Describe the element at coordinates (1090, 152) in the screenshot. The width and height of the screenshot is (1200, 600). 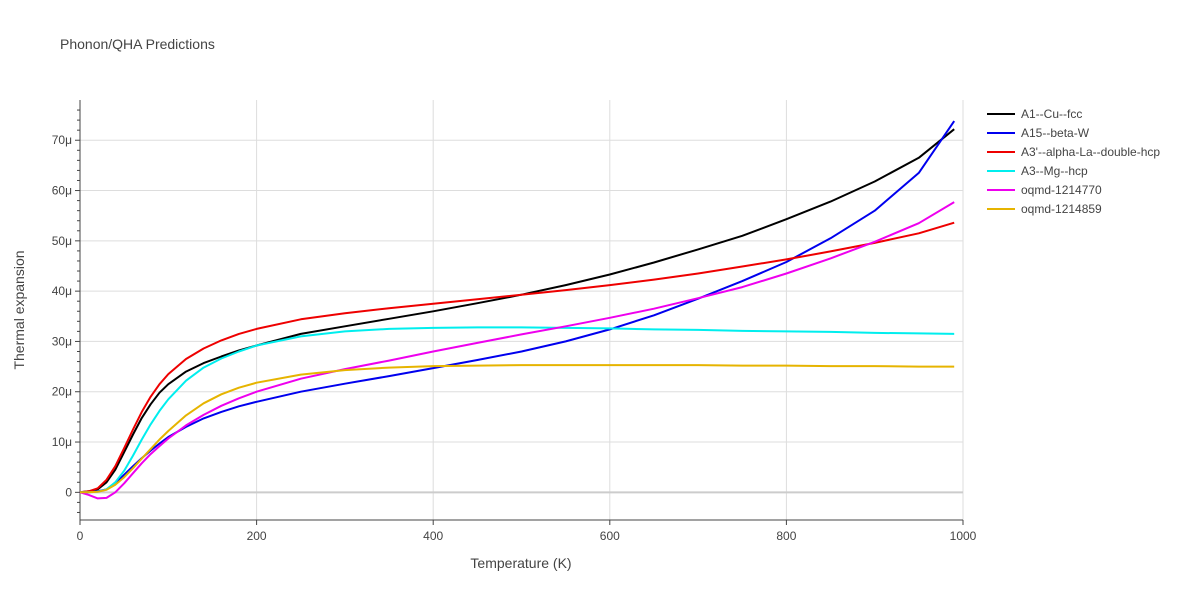
I see `legend-label: A3'--alpha-La--double-hcp` at that location.